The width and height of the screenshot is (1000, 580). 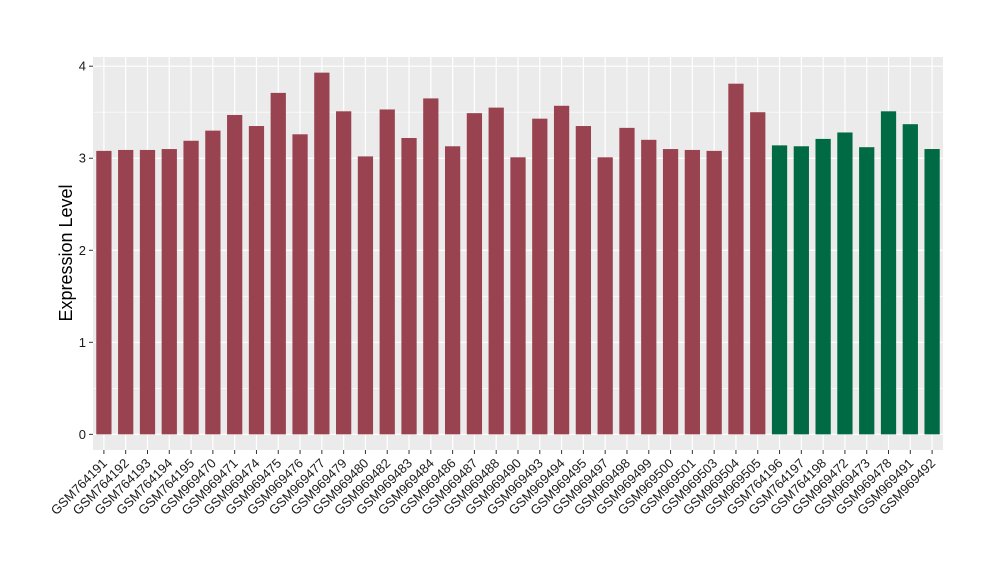 I want to click on y-tick-label: 2, so click(x=82, y=250).